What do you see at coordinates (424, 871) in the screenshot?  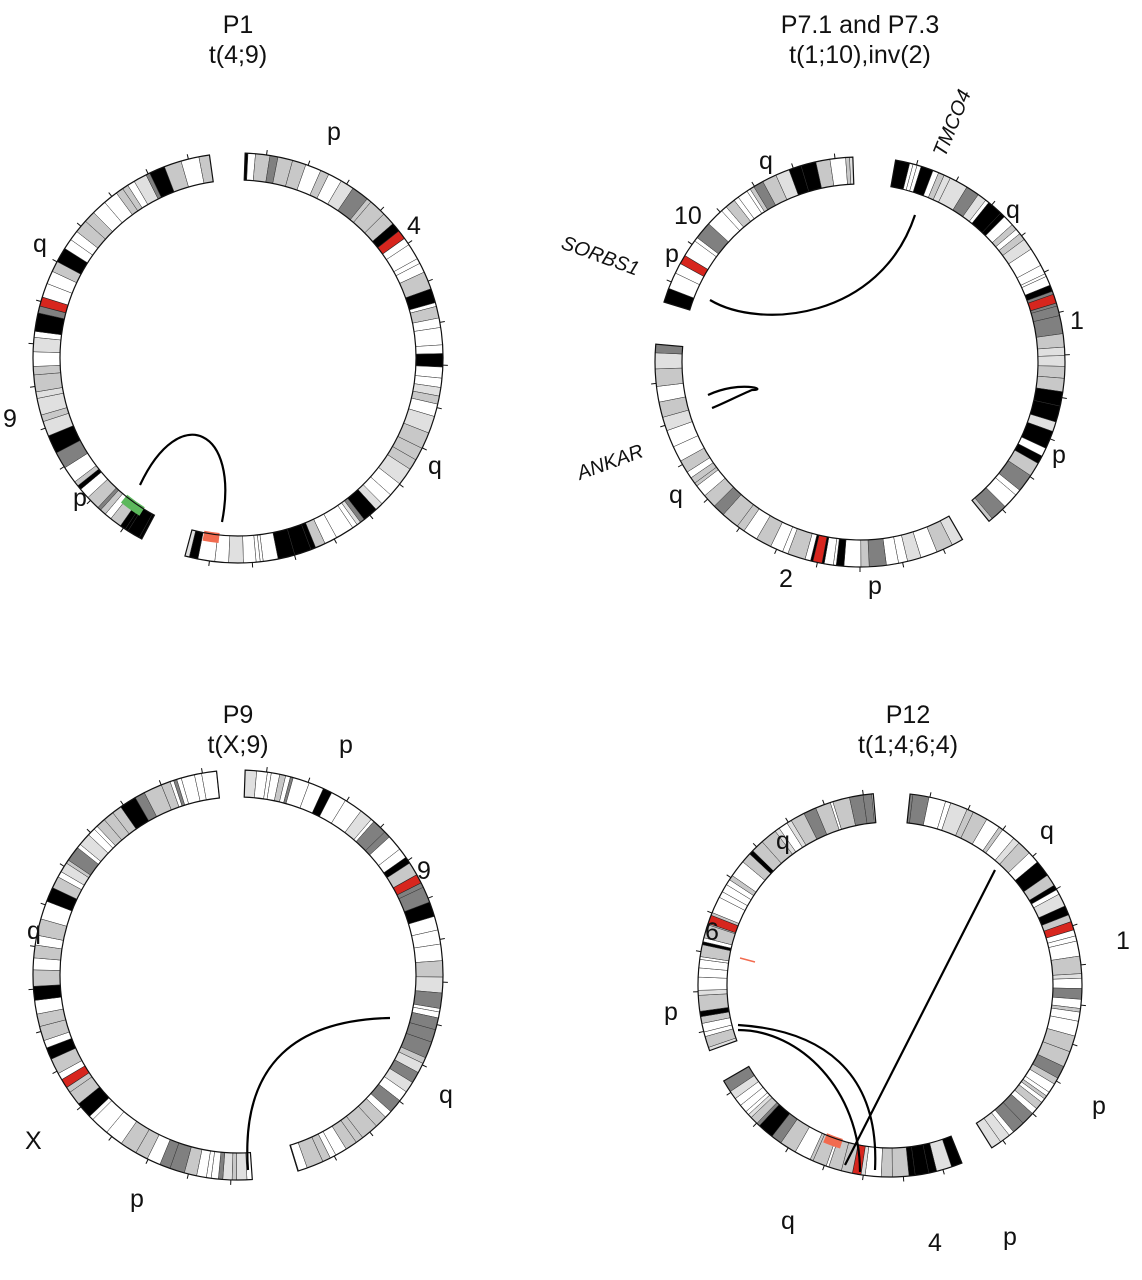 I see `chromosome-label: 9` at bounding box center [424, 871].